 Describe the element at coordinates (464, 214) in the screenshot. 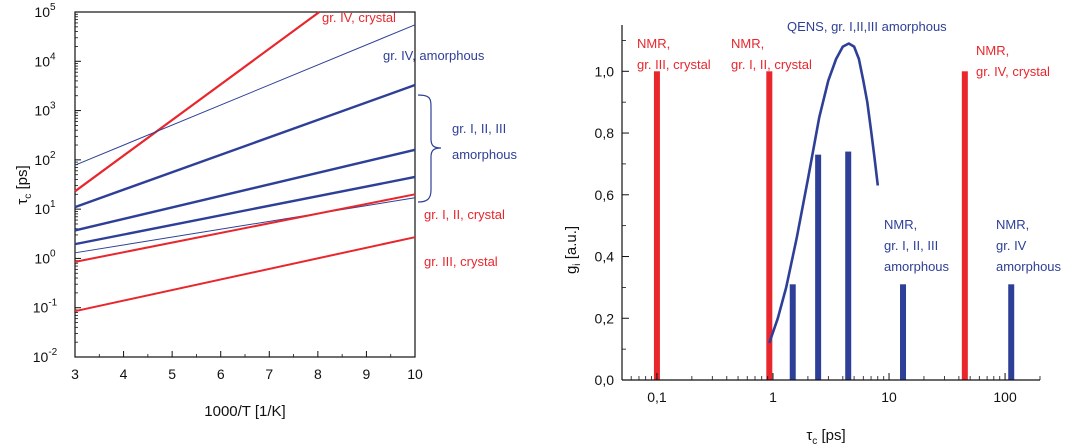

I see `left-annotation-gr12-crystal: gr. I, II, crystal` at that location.